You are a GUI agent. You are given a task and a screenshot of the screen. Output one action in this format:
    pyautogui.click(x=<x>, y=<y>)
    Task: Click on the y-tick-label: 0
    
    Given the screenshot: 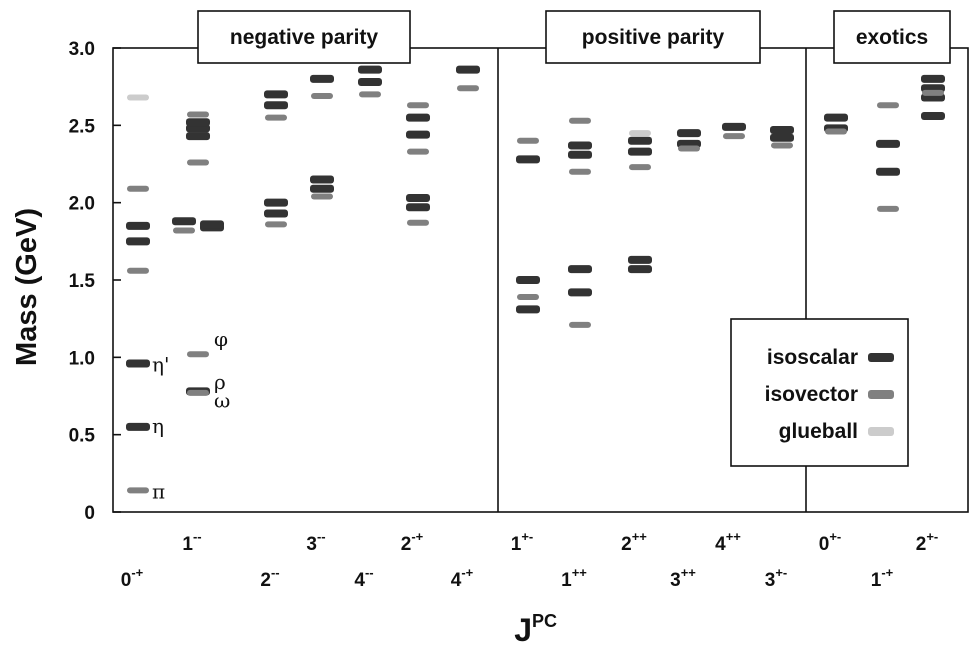 What is the action you would take?
    pyautogui.click(x=89, y=513)
    